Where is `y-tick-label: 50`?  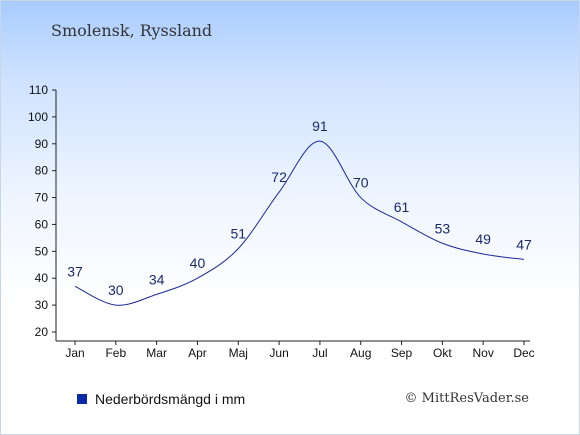
y-tick-label: 50 is located at coordinates (42, 251).